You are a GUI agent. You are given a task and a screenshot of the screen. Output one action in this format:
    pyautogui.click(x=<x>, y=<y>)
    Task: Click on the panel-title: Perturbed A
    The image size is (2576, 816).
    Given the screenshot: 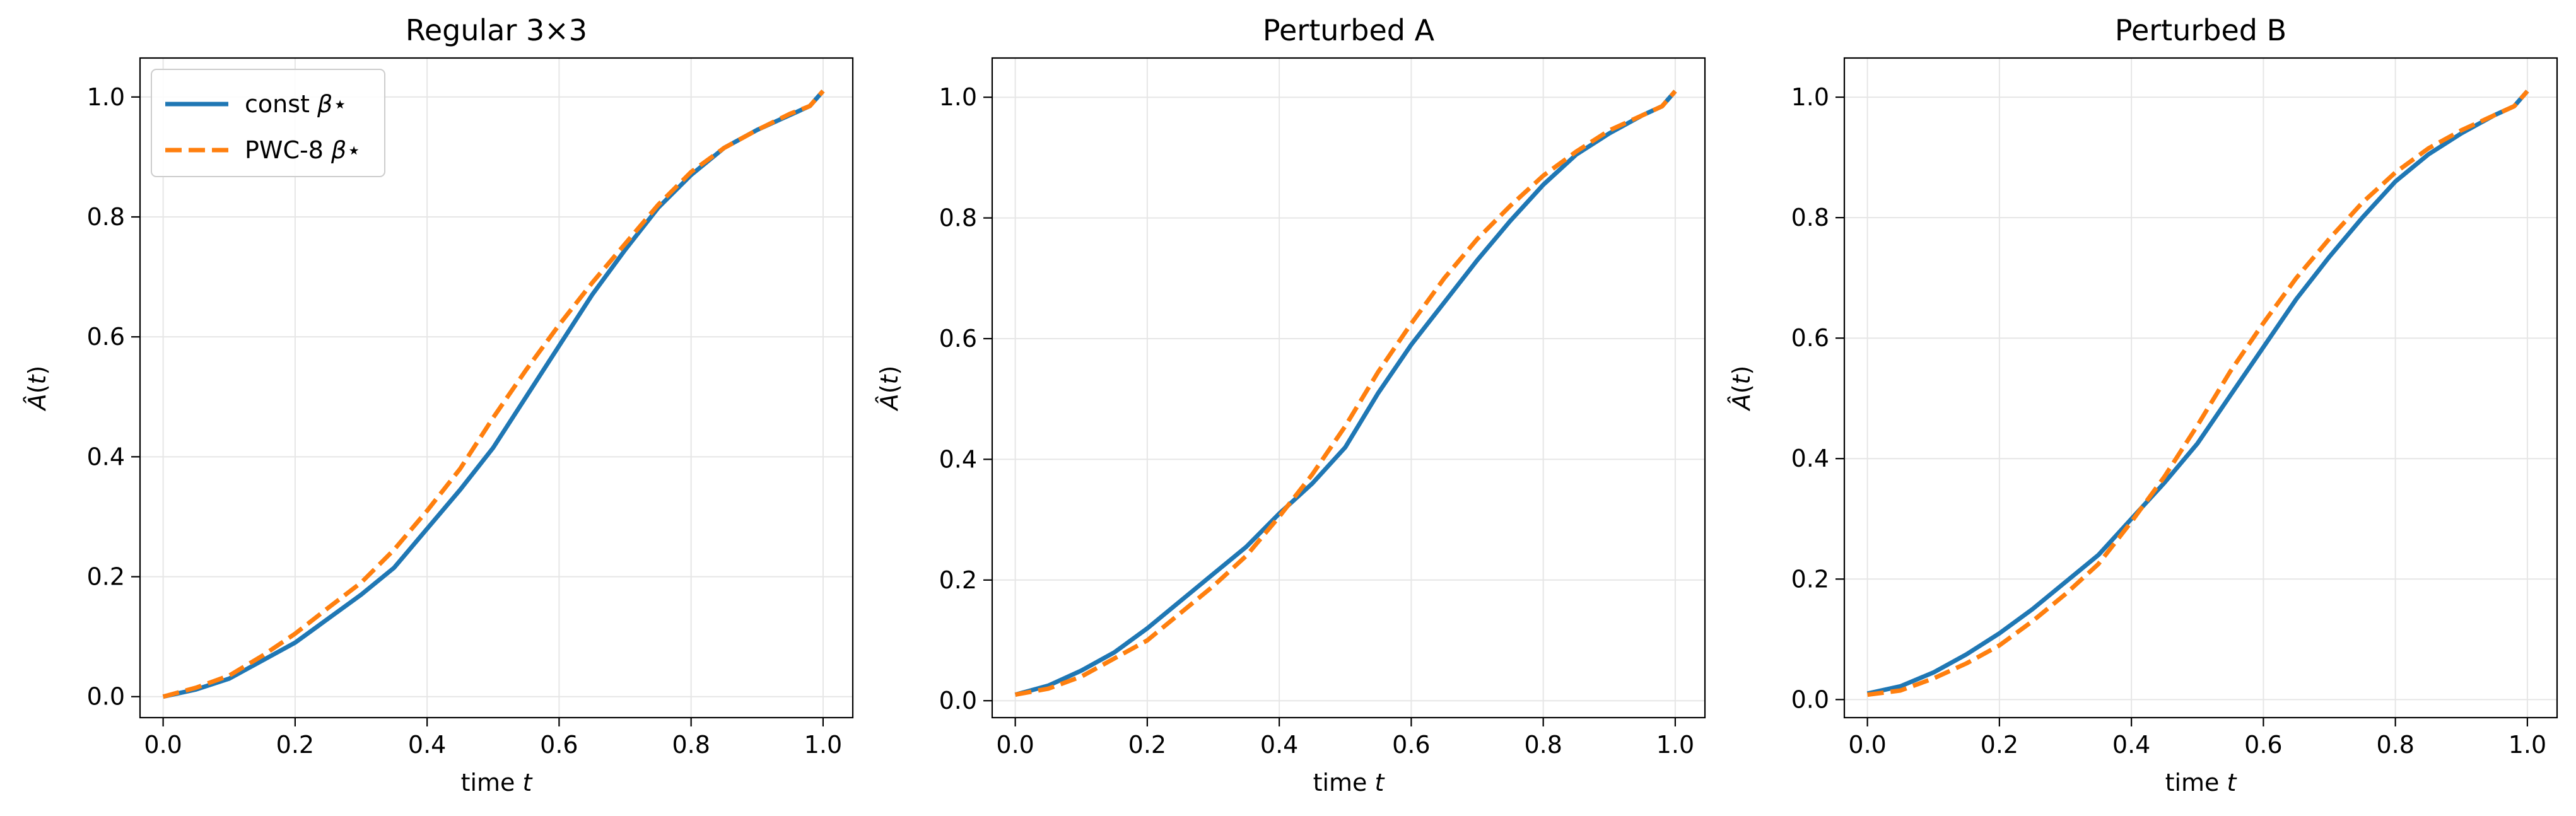 What is the action you would take?
    pyautogui.click(x=1349, y=30)
    